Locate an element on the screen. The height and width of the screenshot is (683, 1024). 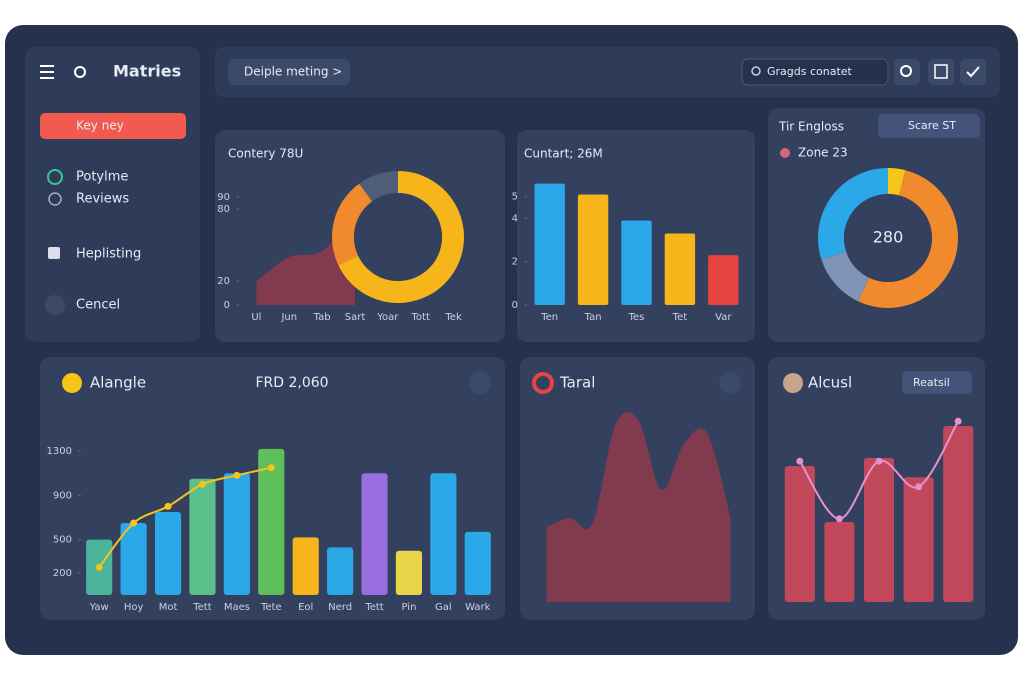
x-tick-label: Var is located at coordinates (723, 317).